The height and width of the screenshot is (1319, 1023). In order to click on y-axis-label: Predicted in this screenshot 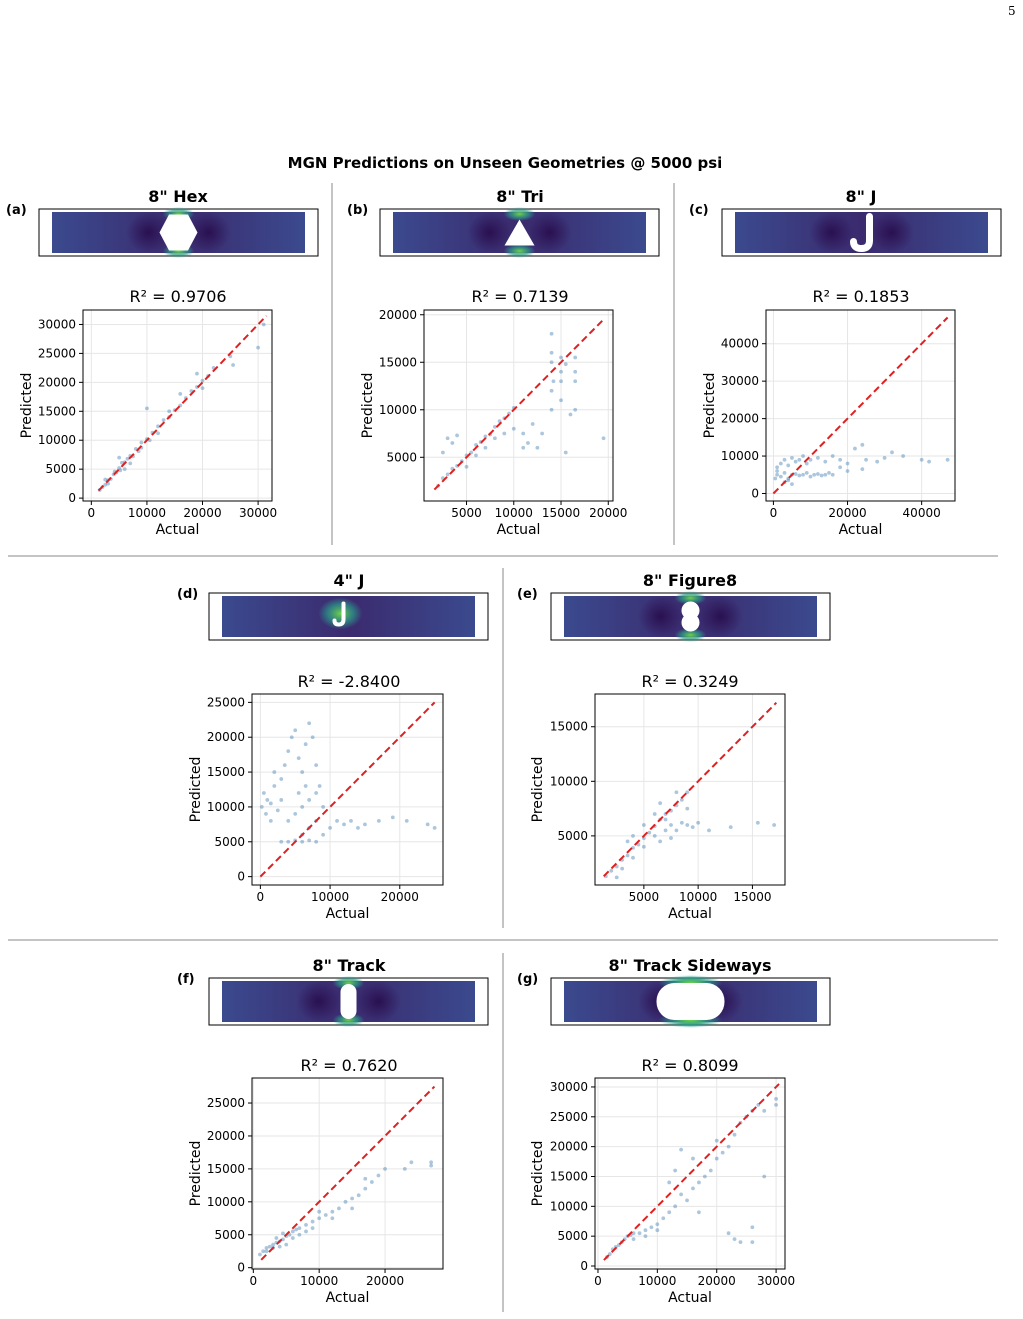, I will do `click(710, 406)`.